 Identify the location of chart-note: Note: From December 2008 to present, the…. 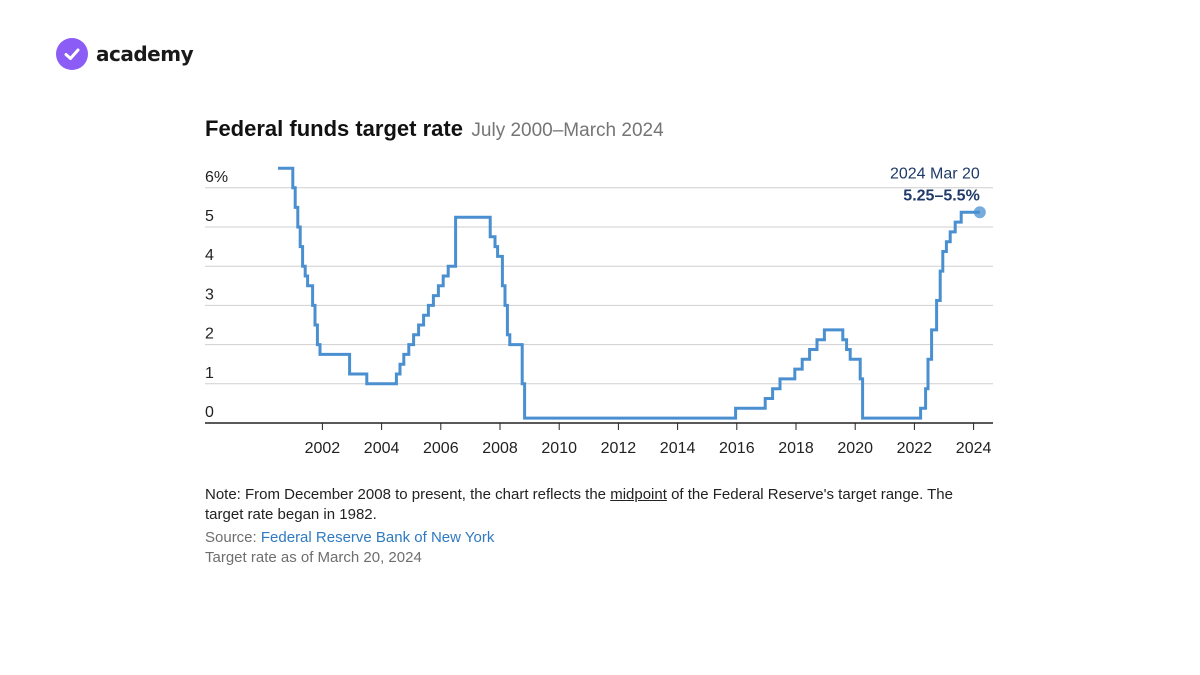
(585, 505).